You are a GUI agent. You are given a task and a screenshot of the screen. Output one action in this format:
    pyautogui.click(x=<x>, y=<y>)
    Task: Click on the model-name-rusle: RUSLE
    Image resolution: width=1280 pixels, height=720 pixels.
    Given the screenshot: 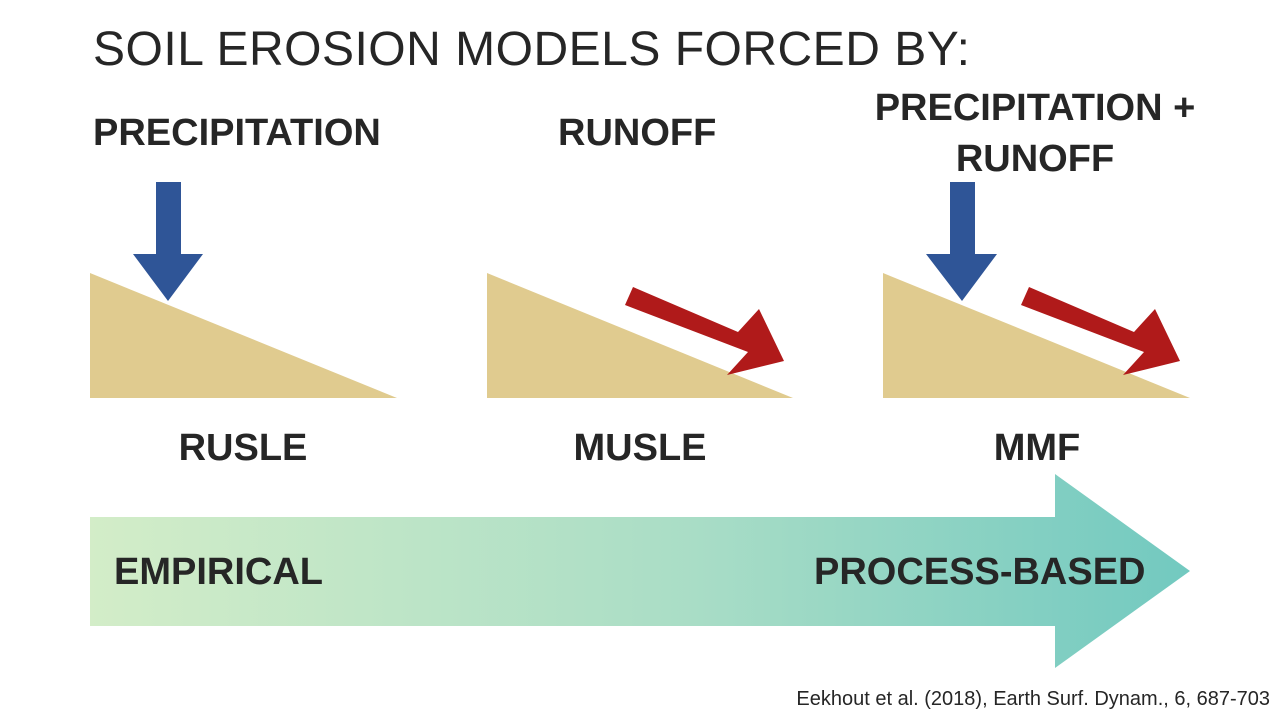 What is the action you would take?
    pyautogui.click(x=243, y=448)
    